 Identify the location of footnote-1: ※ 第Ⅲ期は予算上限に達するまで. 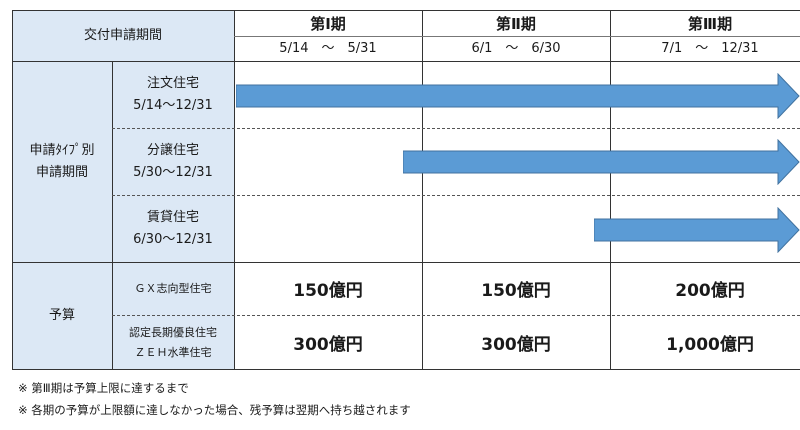
(103, 388).